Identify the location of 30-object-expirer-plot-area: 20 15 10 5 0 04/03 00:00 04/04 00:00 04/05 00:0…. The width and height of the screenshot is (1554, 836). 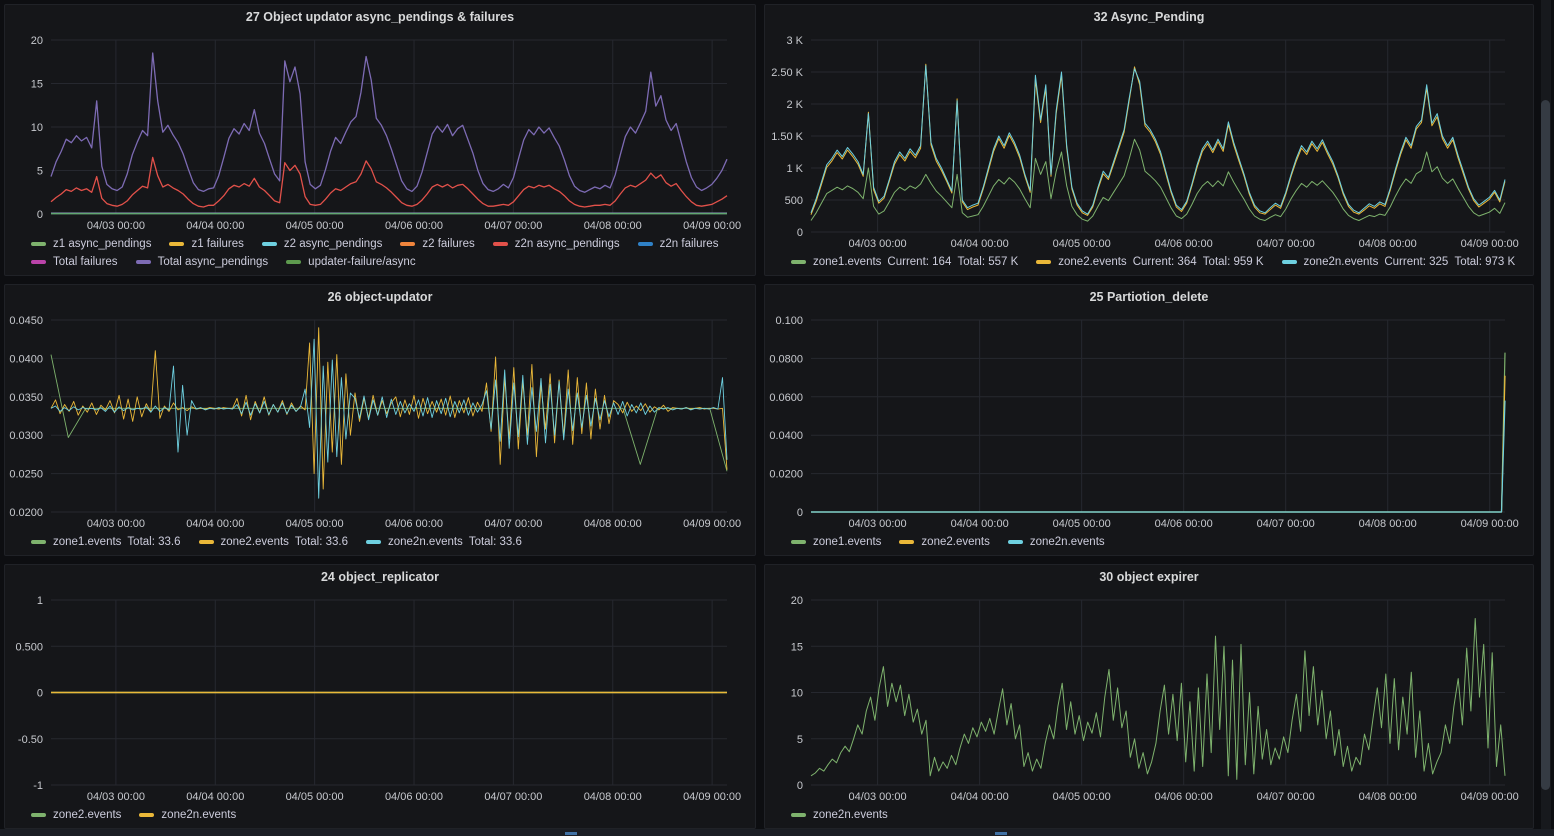
(1149, 698).